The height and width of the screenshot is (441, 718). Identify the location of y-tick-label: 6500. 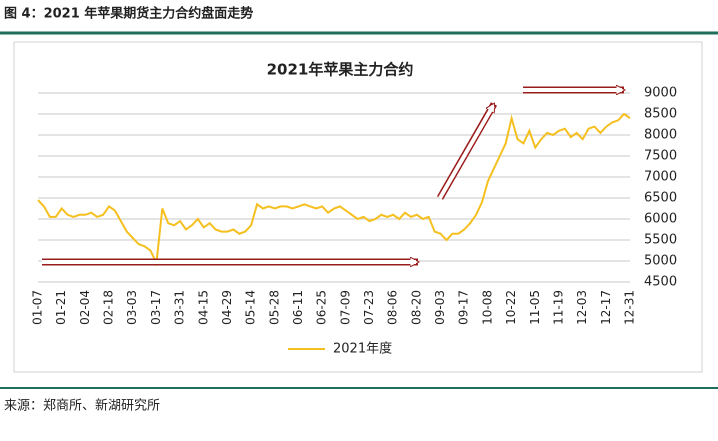
(660, 198).